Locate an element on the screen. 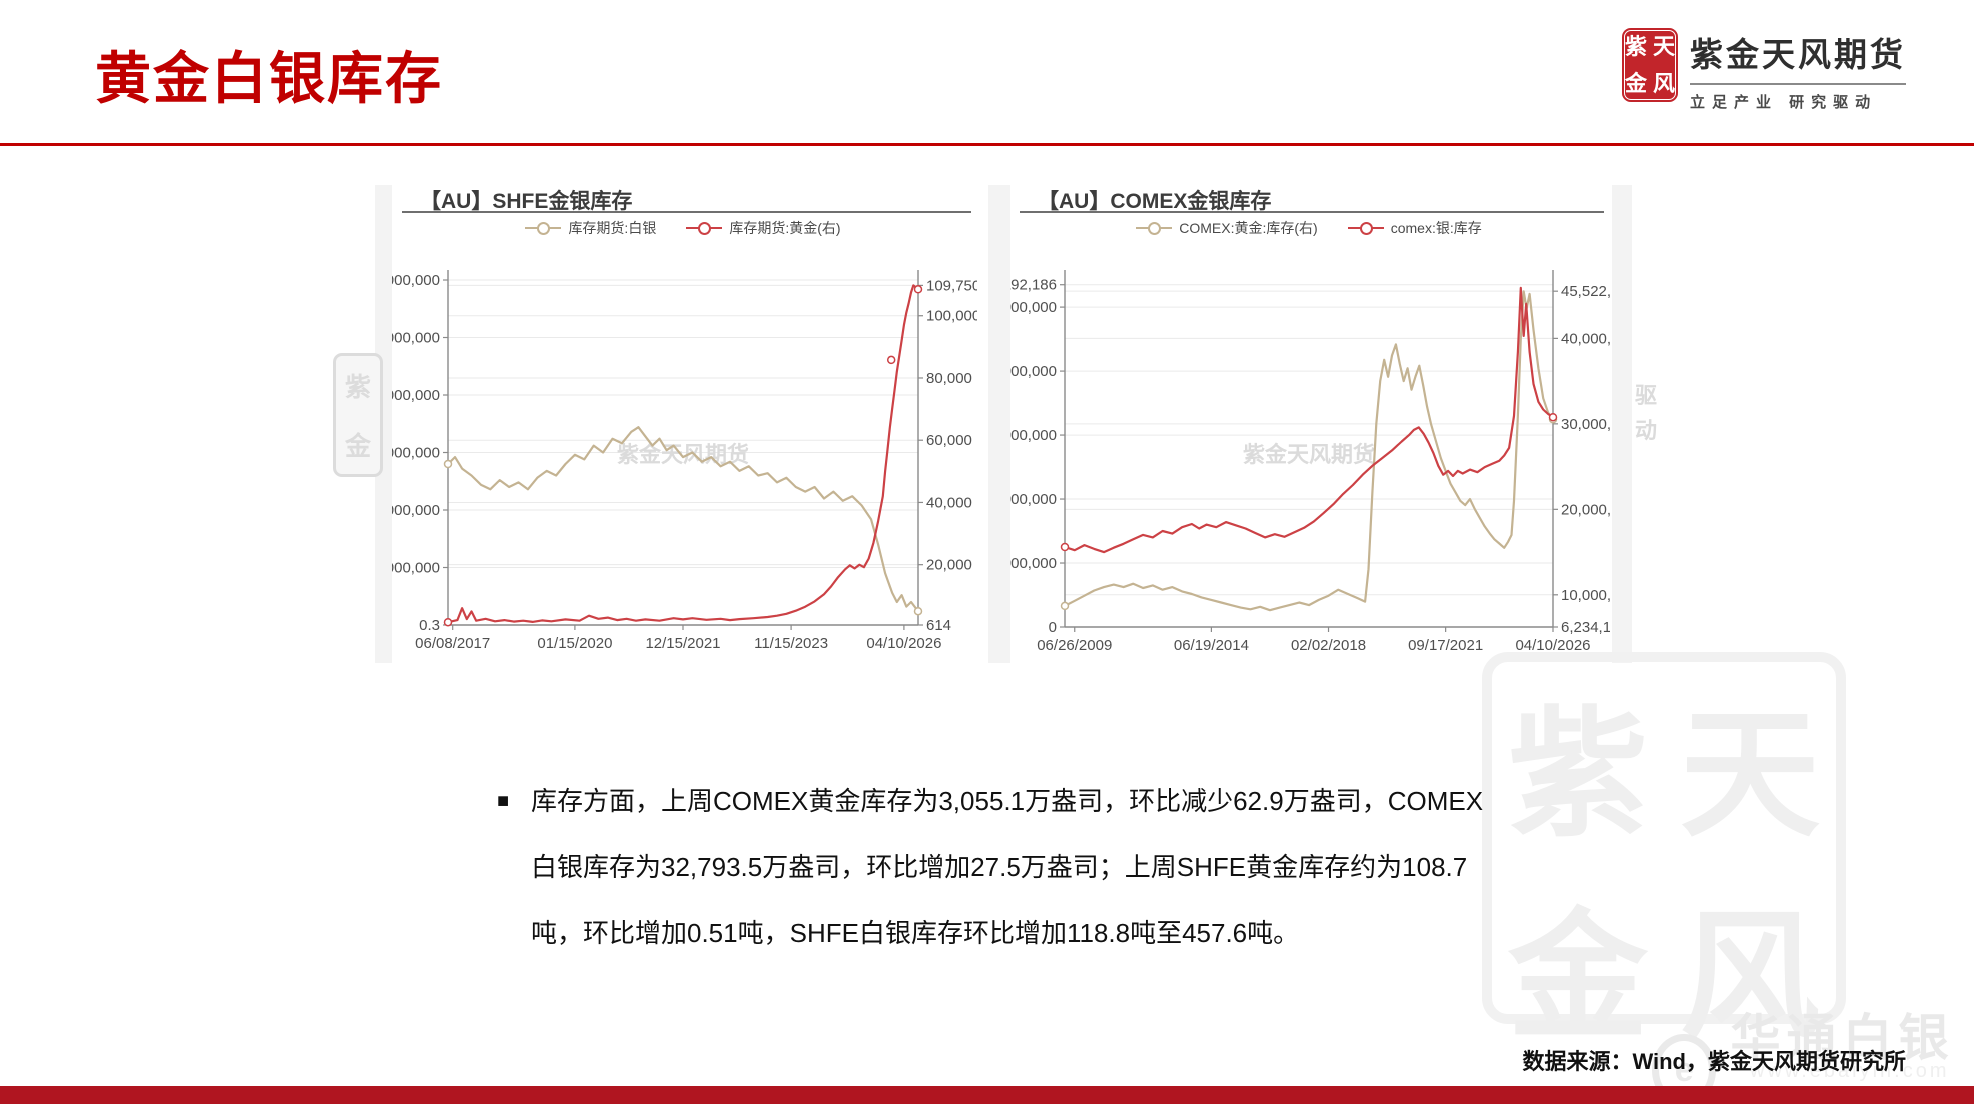 The height and width of the screenshot is (1104, 1974). legend-item: comex:银:库存 is located at coordinates (1414, 228).